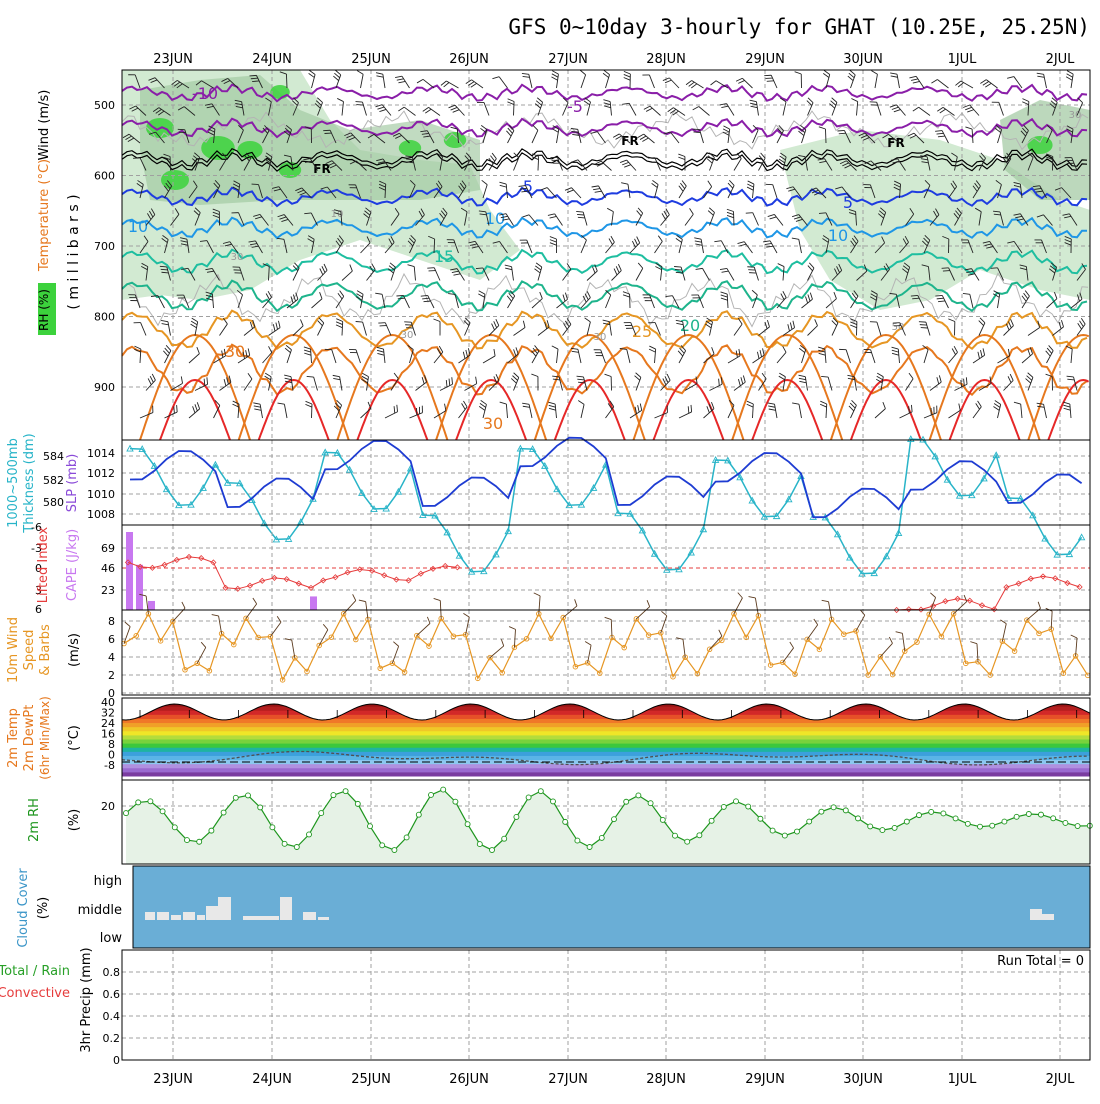  What do you see at coordinates (272, 59) in the screenshot?
I see `day-label-top: 24JUN` at bounding box center [272, 59].